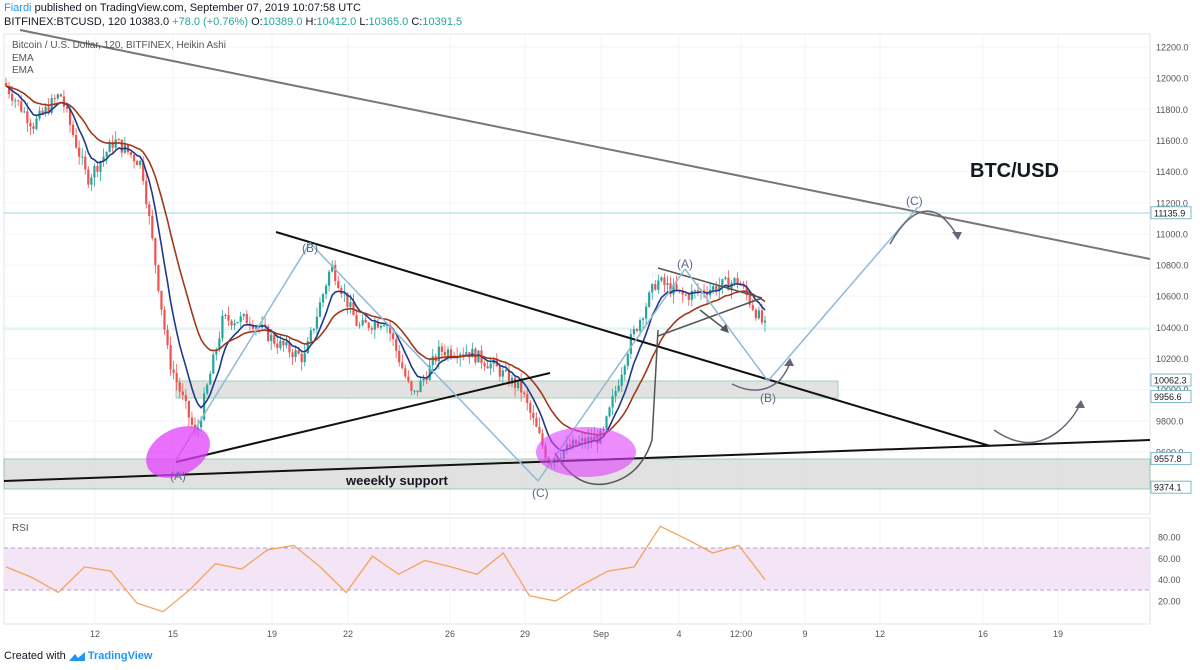 The width and height of the screenshot is (1200, 670). Describe the element at coordinates (1172, 141) in the screenshot. I see `price-tick-label: 11600.0` at that location.